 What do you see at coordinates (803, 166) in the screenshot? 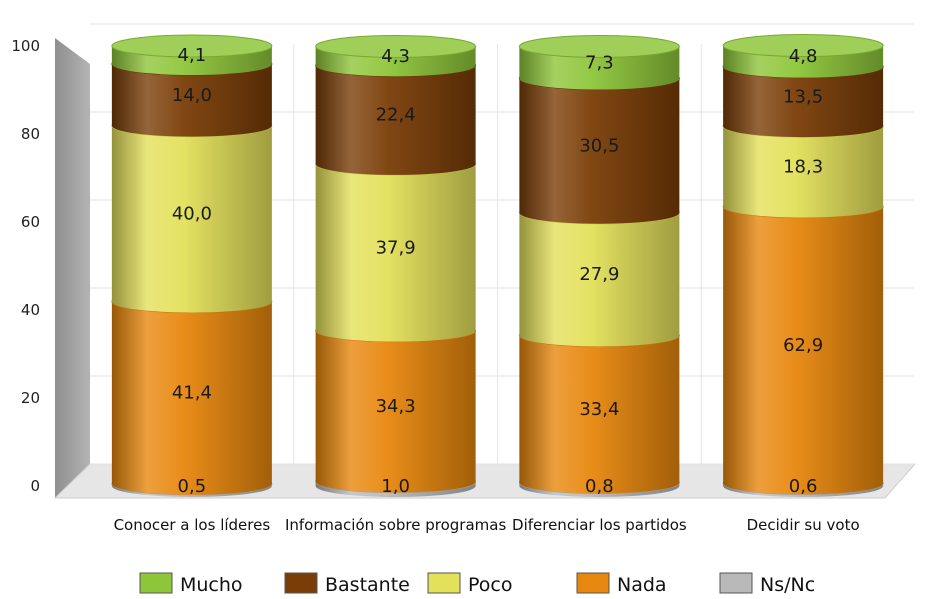
I see `data-label: 18,3` at bounding box center [803, 166].